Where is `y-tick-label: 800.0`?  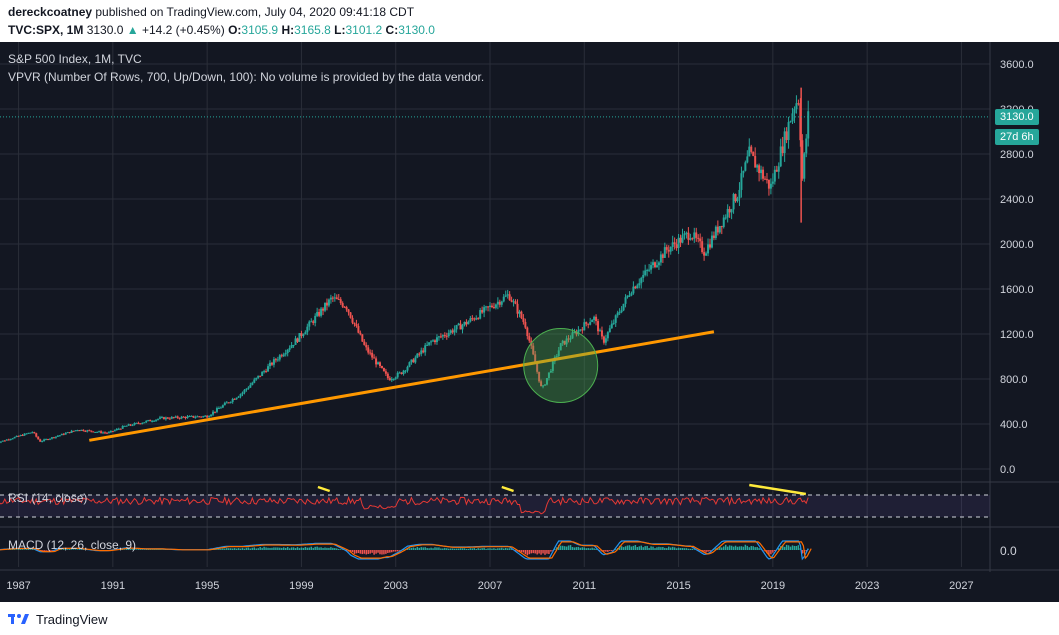
y-tick-label: 800.0 is located at coordinates (1014, 380).